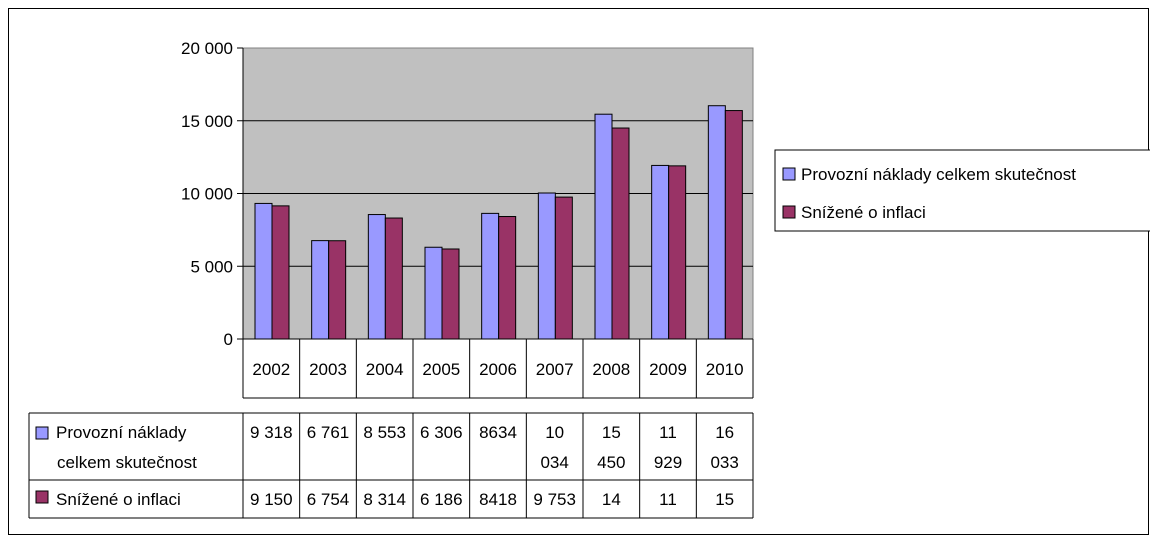 Image resolution: width=1150 pixels, height=536 pixels. Describe the element at coordinates (384, 432) in the screenshot. I see `table-cell: 8 553` at that location.